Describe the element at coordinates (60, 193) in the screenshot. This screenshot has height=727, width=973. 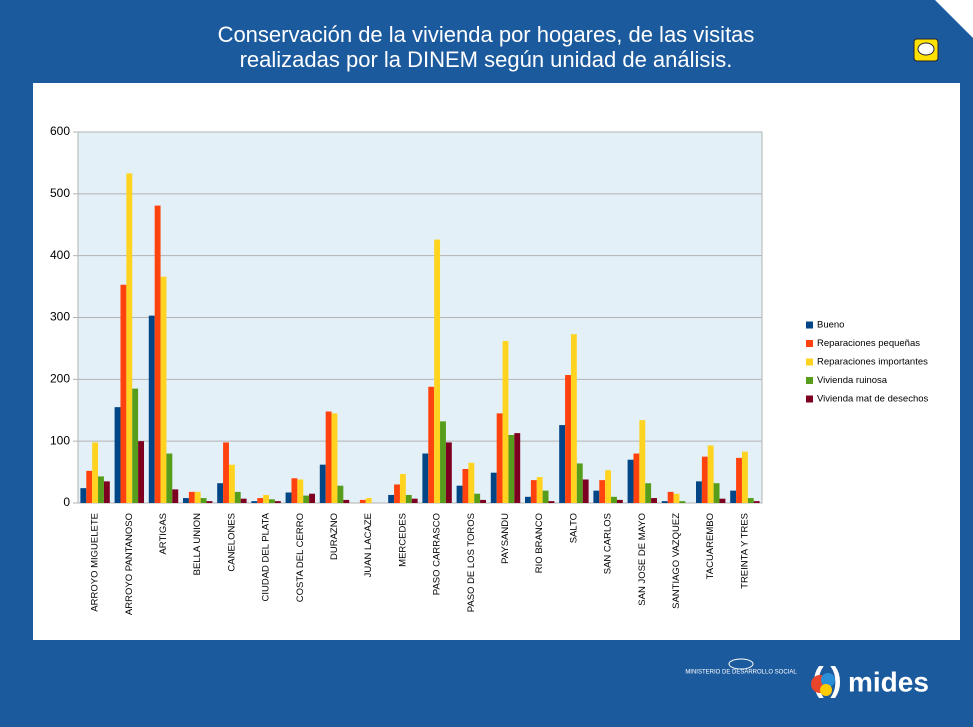
I see `y-tick-label: 500` at that location.